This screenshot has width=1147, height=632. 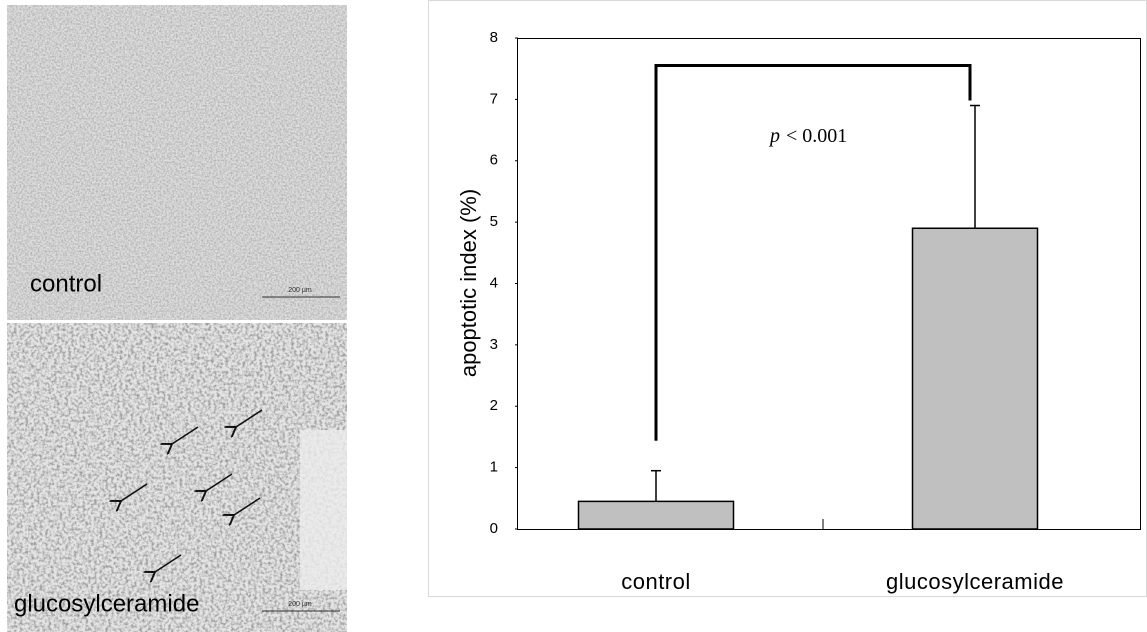 I want to click on annotation: p < 0.001, so click(x=807, y=136).